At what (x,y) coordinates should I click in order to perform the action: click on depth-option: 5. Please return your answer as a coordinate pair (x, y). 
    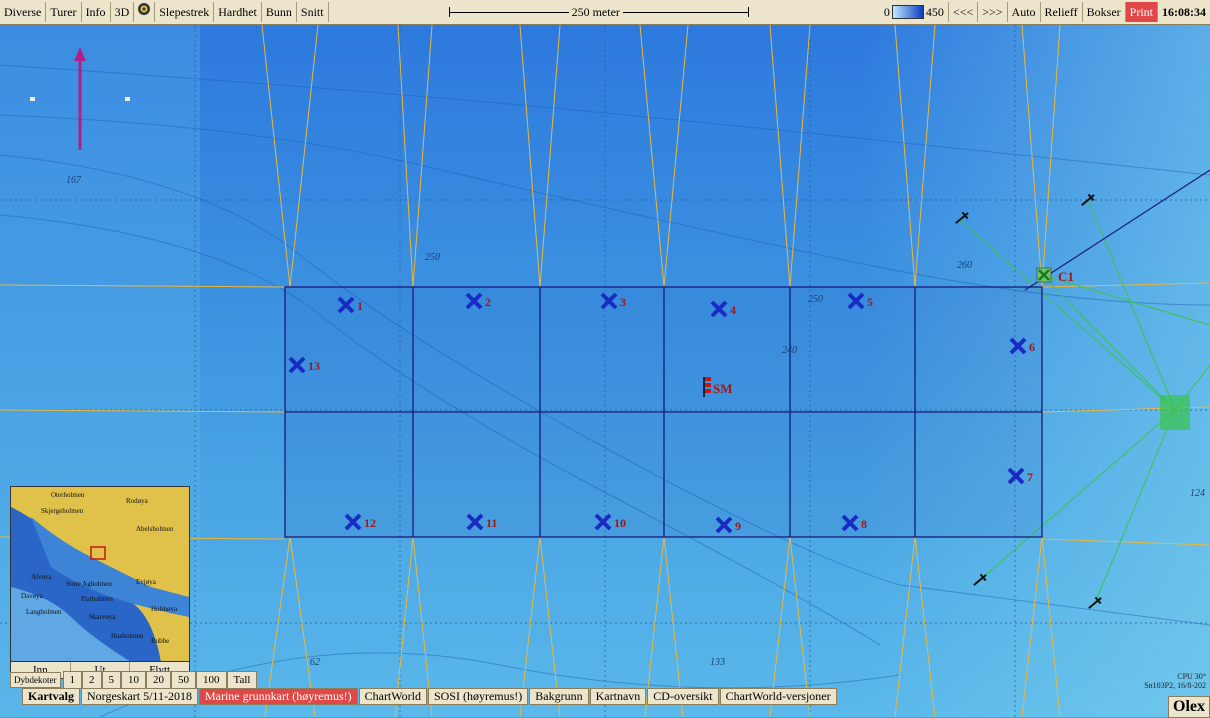
    Looking at the image, I should click on (111, 680).